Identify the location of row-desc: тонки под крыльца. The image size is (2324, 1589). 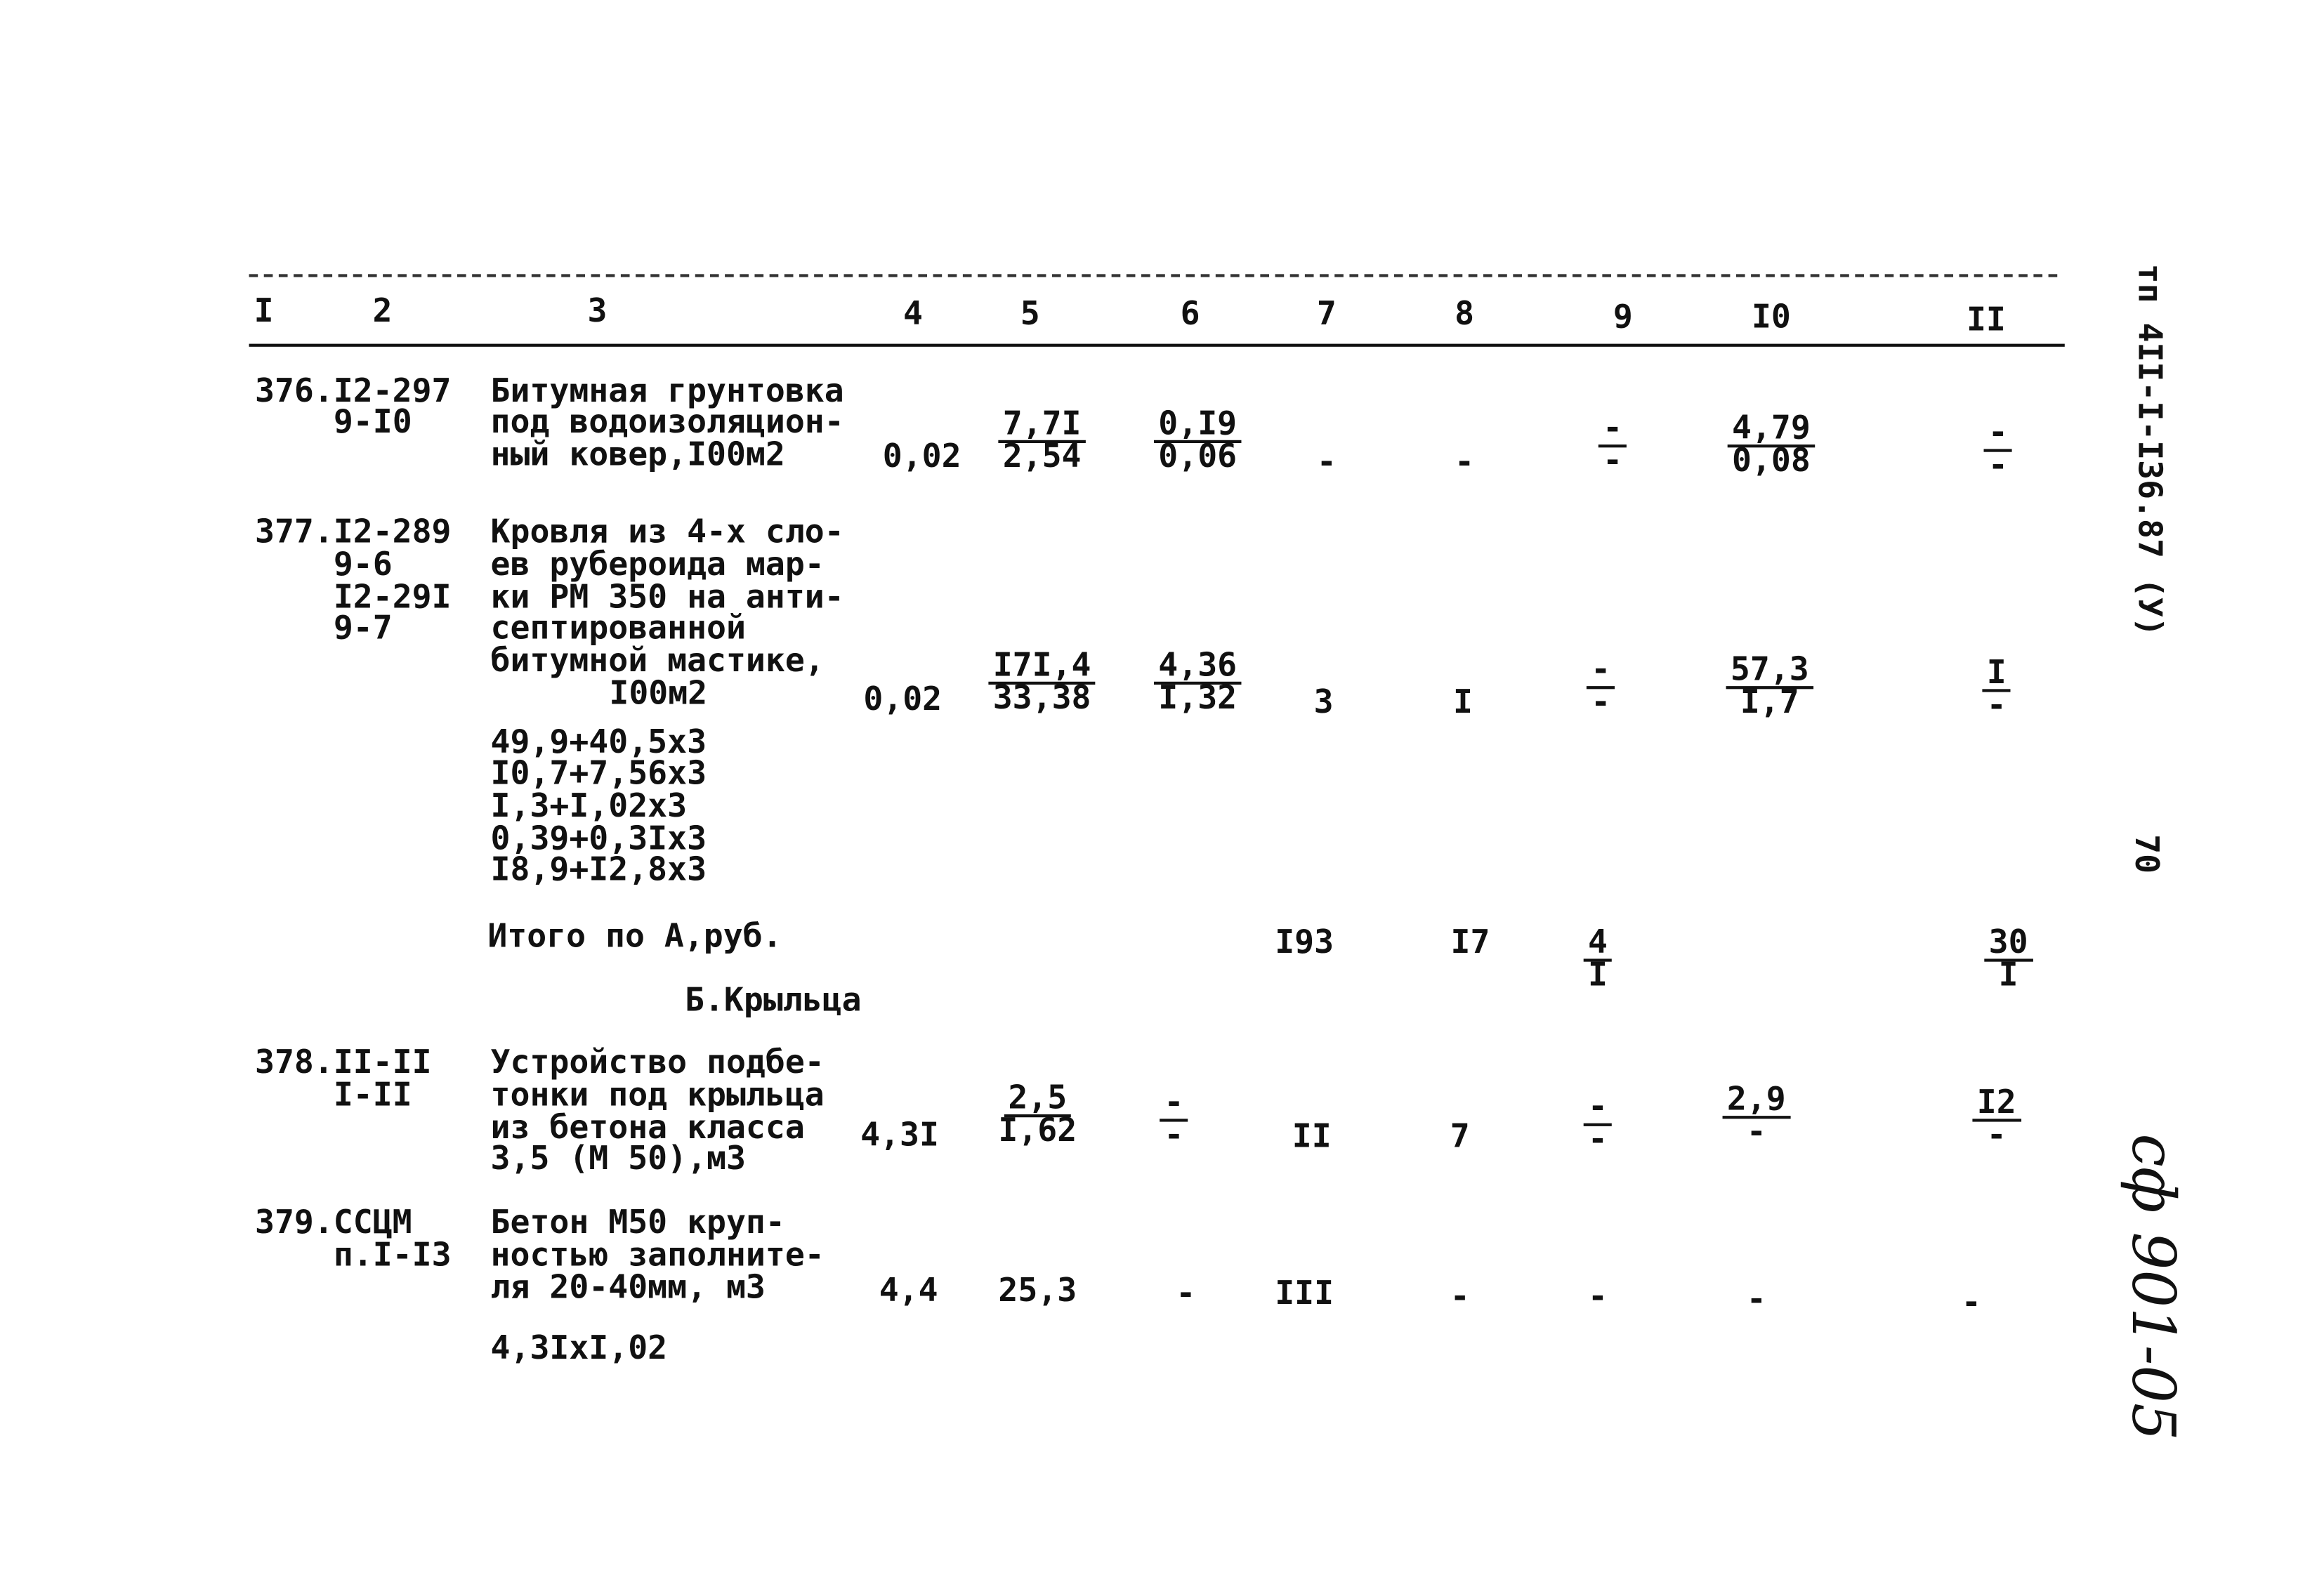
(657, 1096).